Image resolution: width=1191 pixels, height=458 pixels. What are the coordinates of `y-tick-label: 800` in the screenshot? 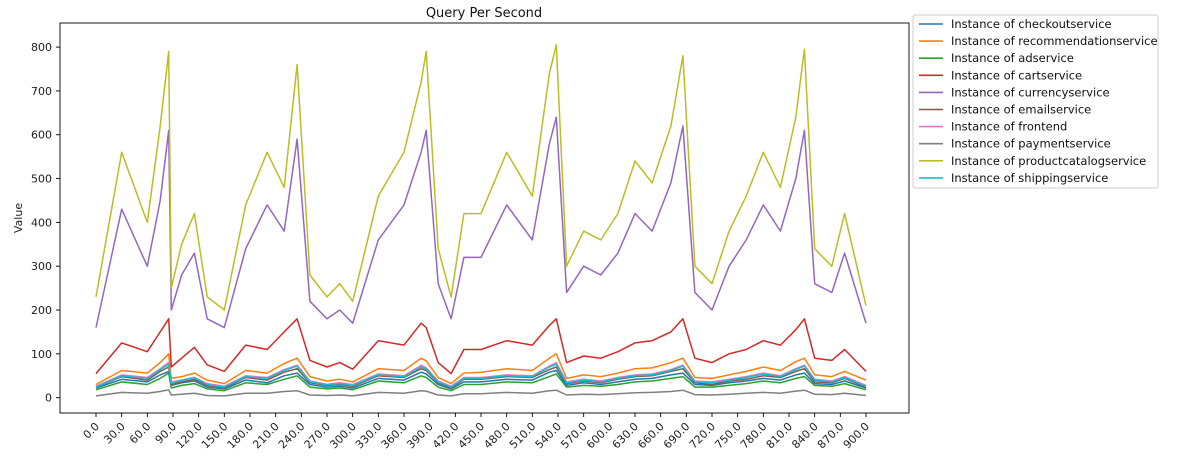 It's located at (41, 47).